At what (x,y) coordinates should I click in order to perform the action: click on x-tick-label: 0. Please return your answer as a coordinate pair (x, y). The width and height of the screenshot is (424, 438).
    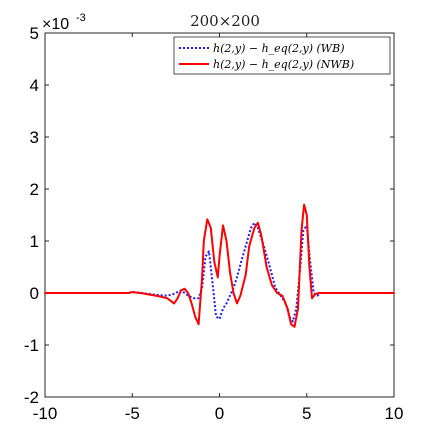
    Looking at the image, I should click on (219, 413).